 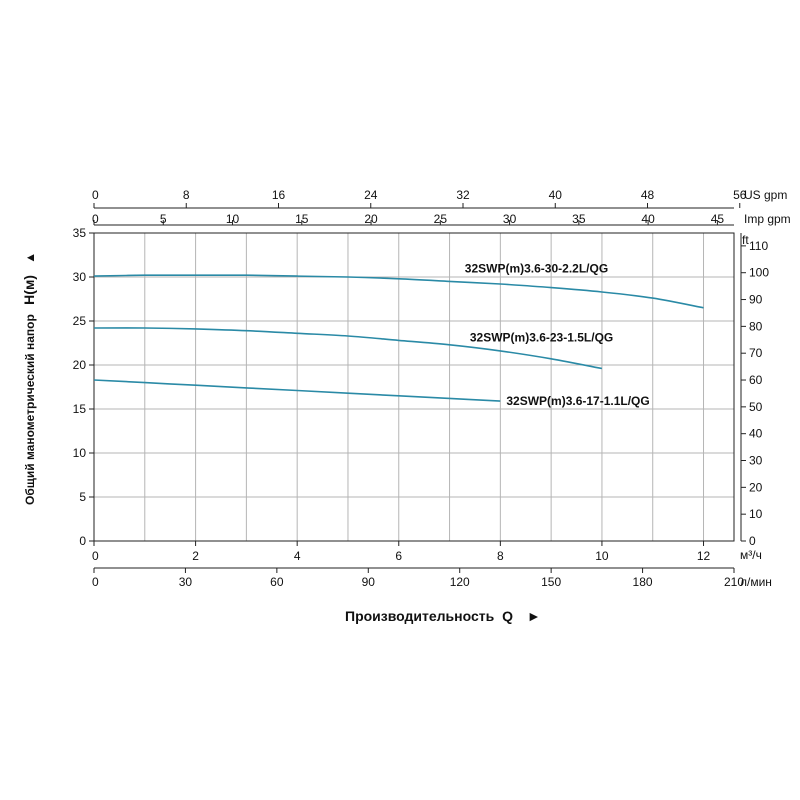 I want to click on ft-axis-tick-label: 50, so click(x=756, y=407).